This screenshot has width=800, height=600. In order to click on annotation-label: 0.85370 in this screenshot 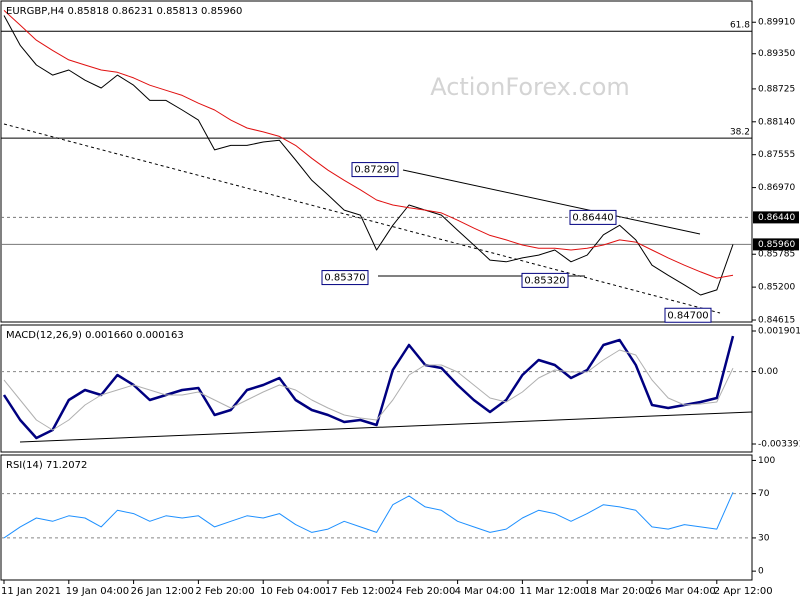, I will do `click(344, 278)`.